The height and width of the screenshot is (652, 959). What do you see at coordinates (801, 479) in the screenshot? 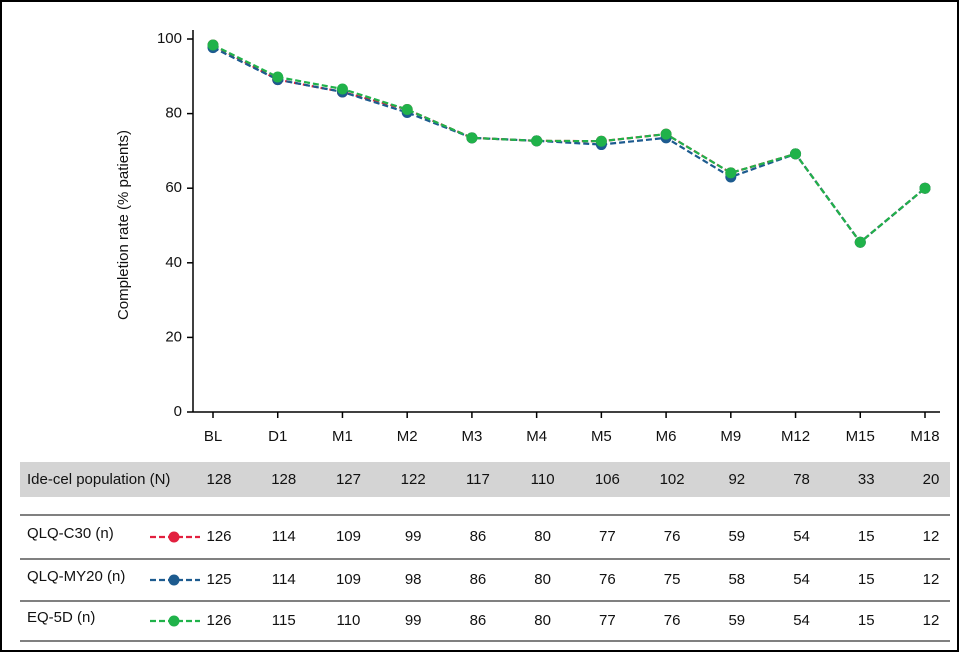
I see `table-header-value: 78` at bounding box center [801, 479].